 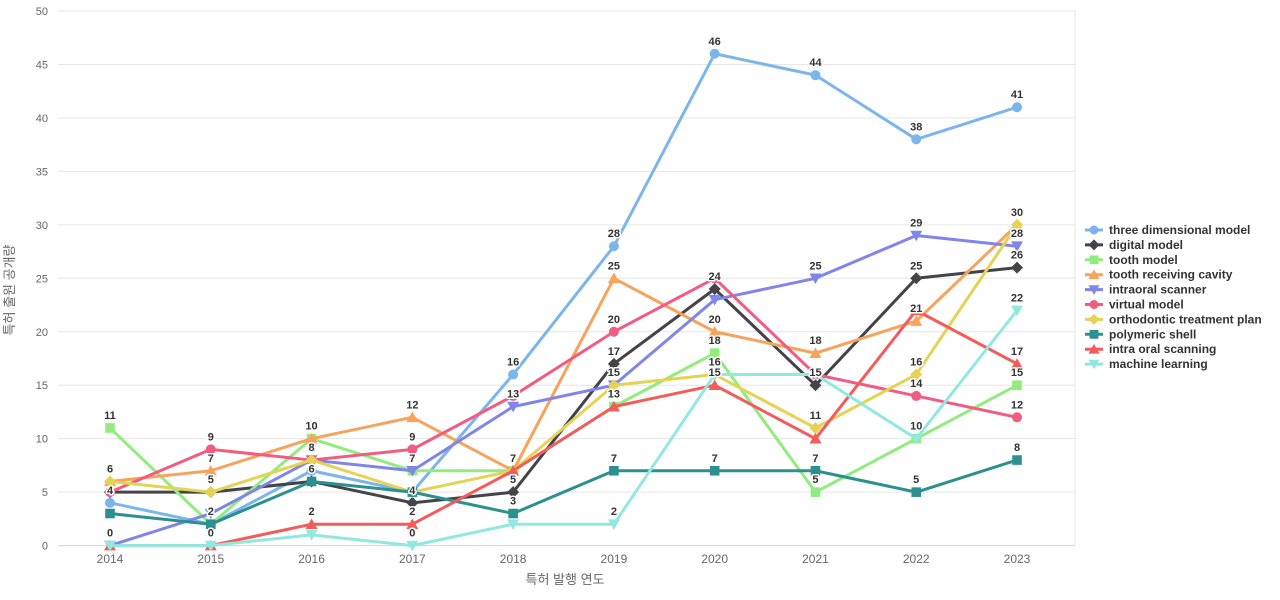 I want to click on point-label: 9, so click(x=211, y=437).